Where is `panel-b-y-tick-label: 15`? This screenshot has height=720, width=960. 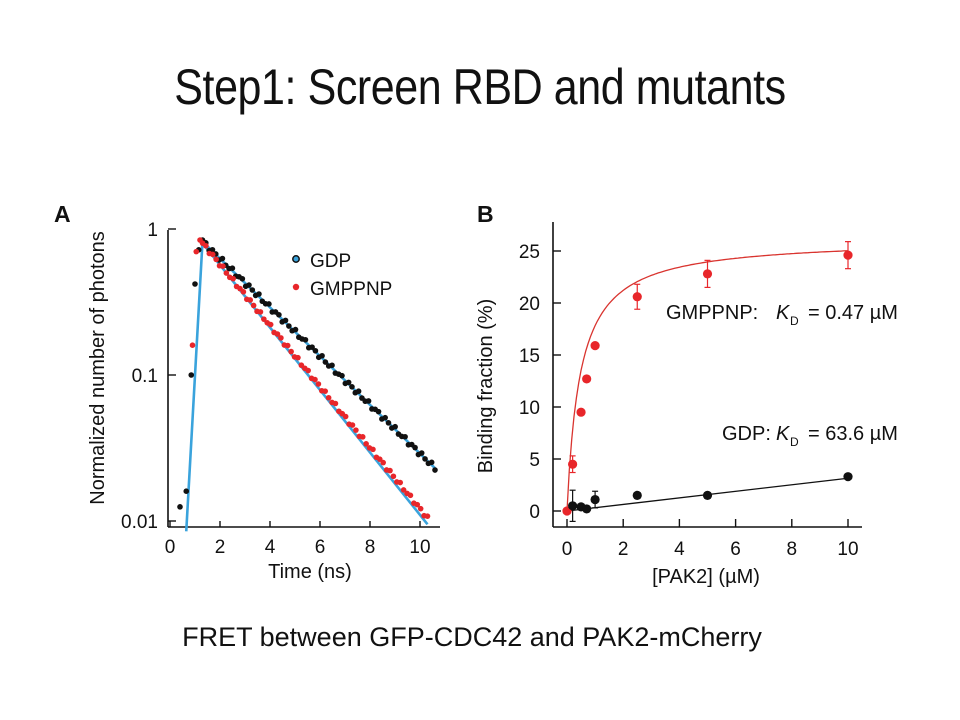 panel-b-y-tick-label: 15 is located at coordinates (529, 356).